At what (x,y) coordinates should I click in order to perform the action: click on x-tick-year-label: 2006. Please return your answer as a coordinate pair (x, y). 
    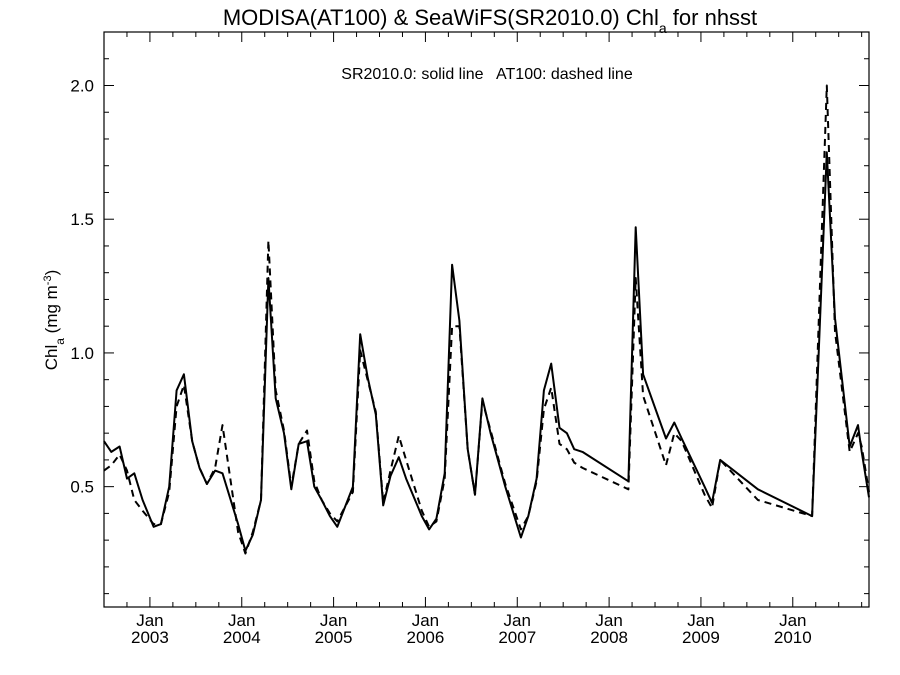
    Looking at the image, I should click on (426, 637).